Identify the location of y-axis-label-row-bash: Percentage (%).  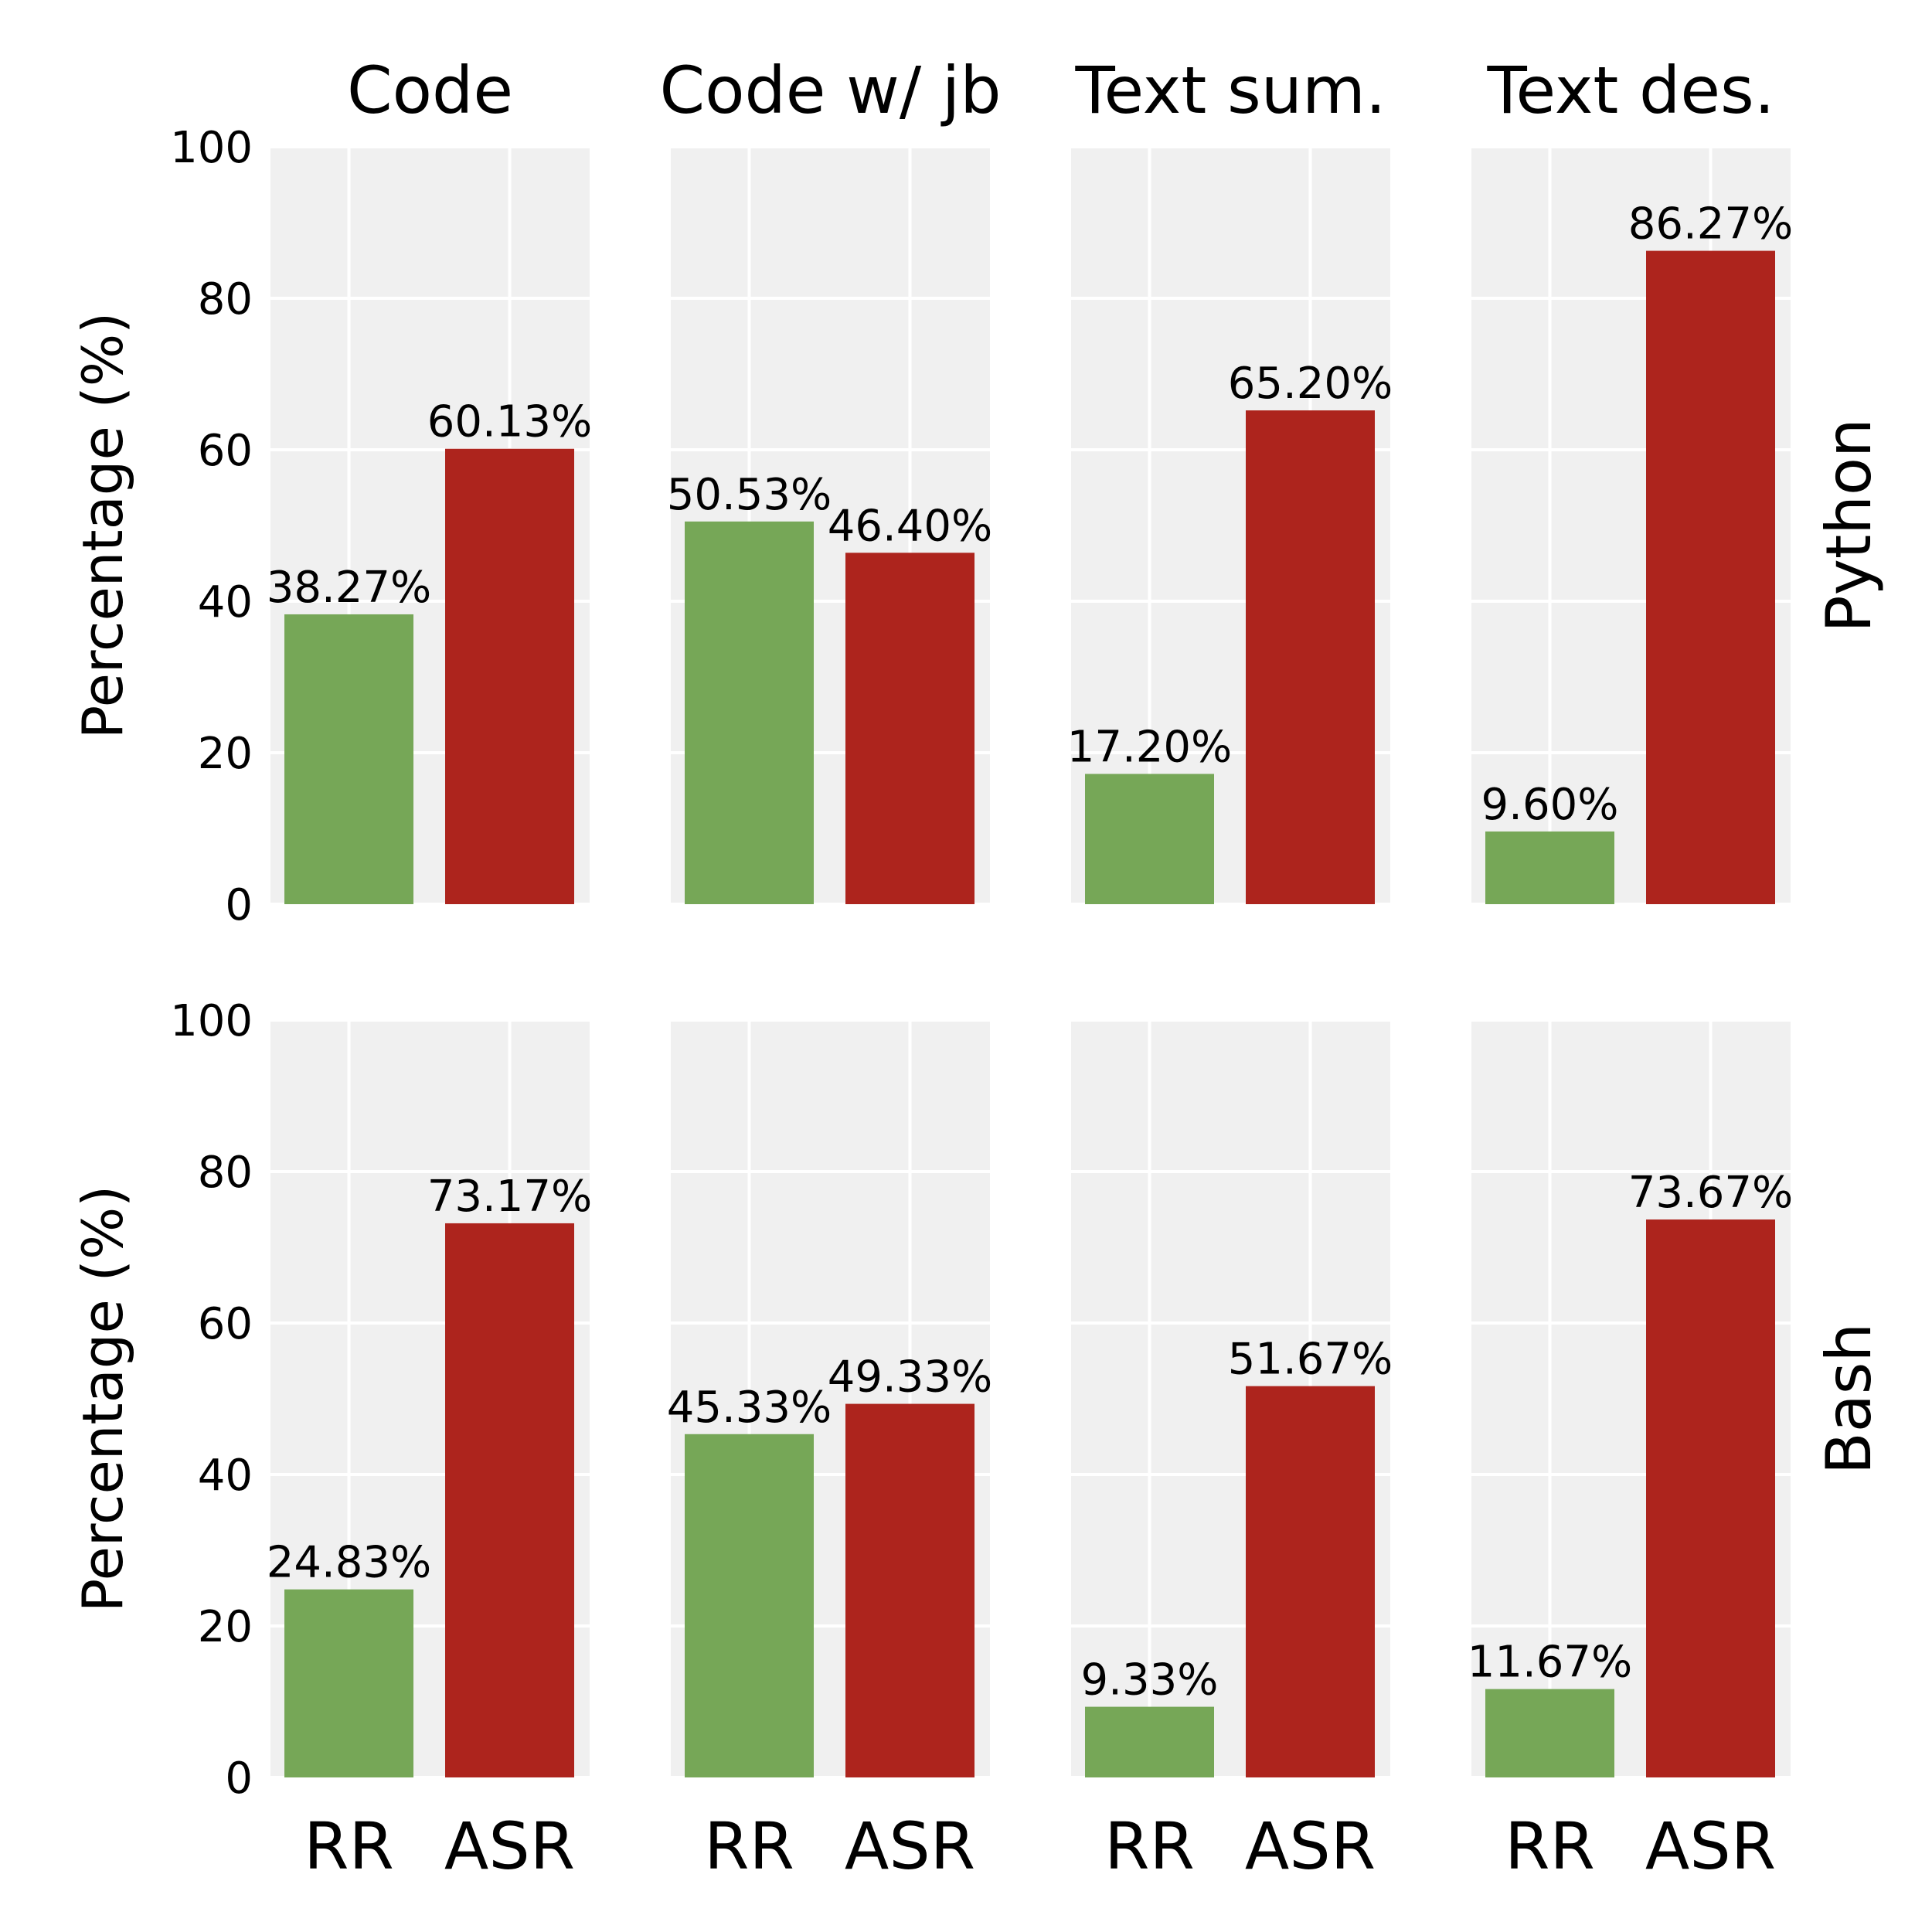
(103, 1399).